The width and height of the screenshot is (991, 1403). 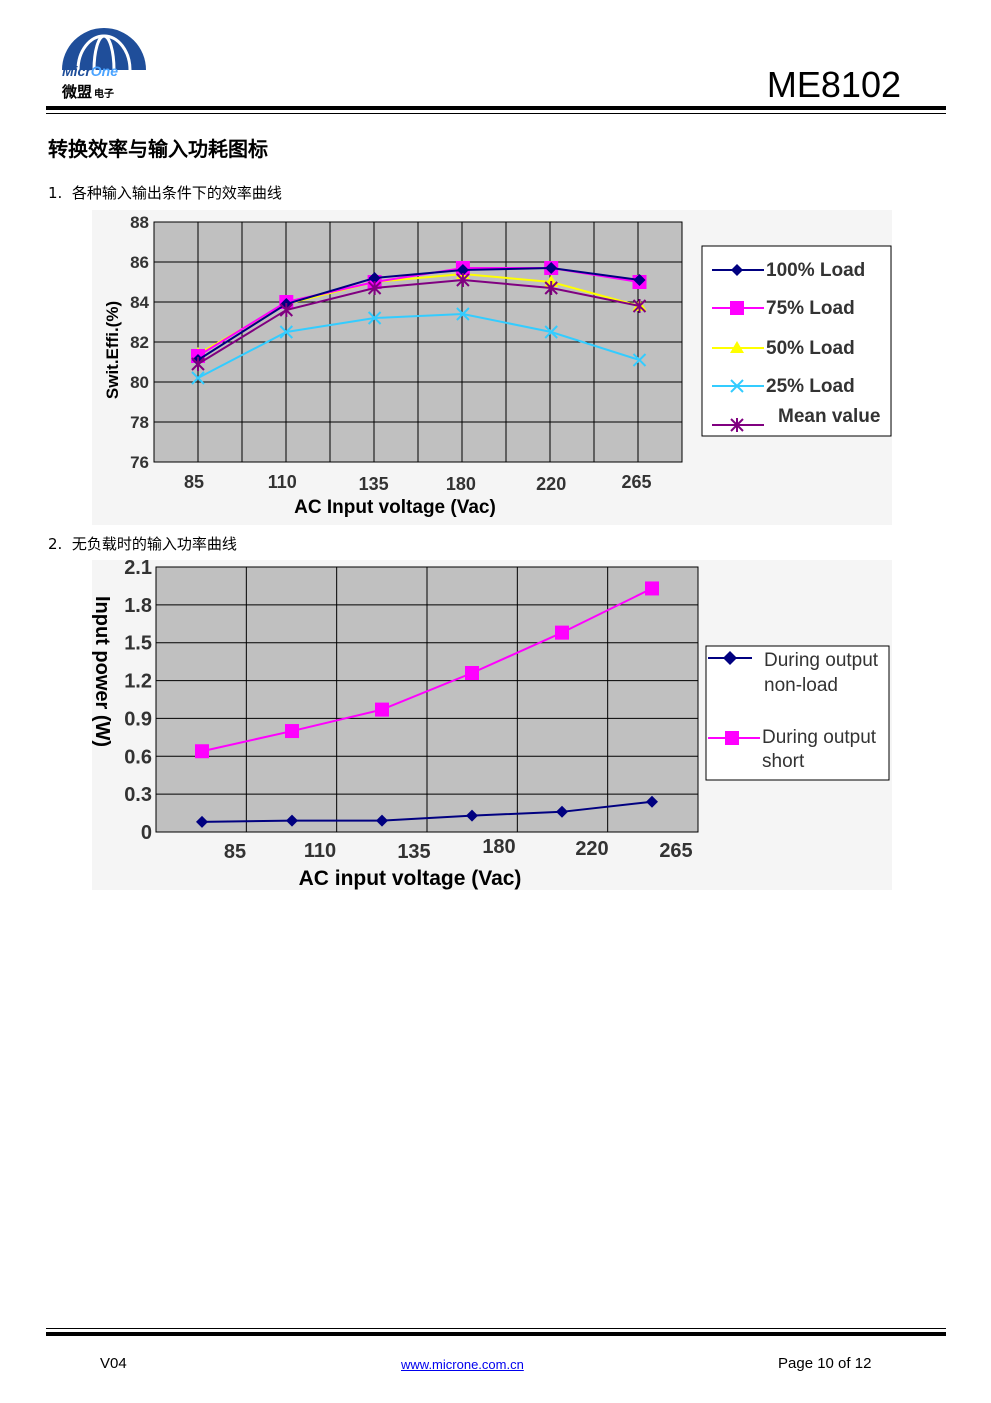 I want to click on header: MicrOne 微盟 电子 ME8102, so click(x=495, y=60).